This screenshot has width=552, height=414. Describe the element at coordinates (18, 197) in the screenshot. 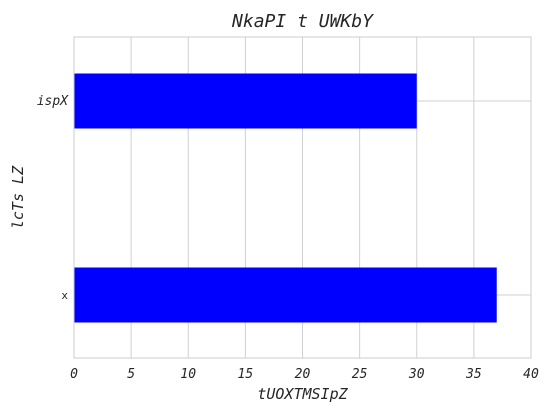

I see `y-axis-label: lcTs LZ` at that location.